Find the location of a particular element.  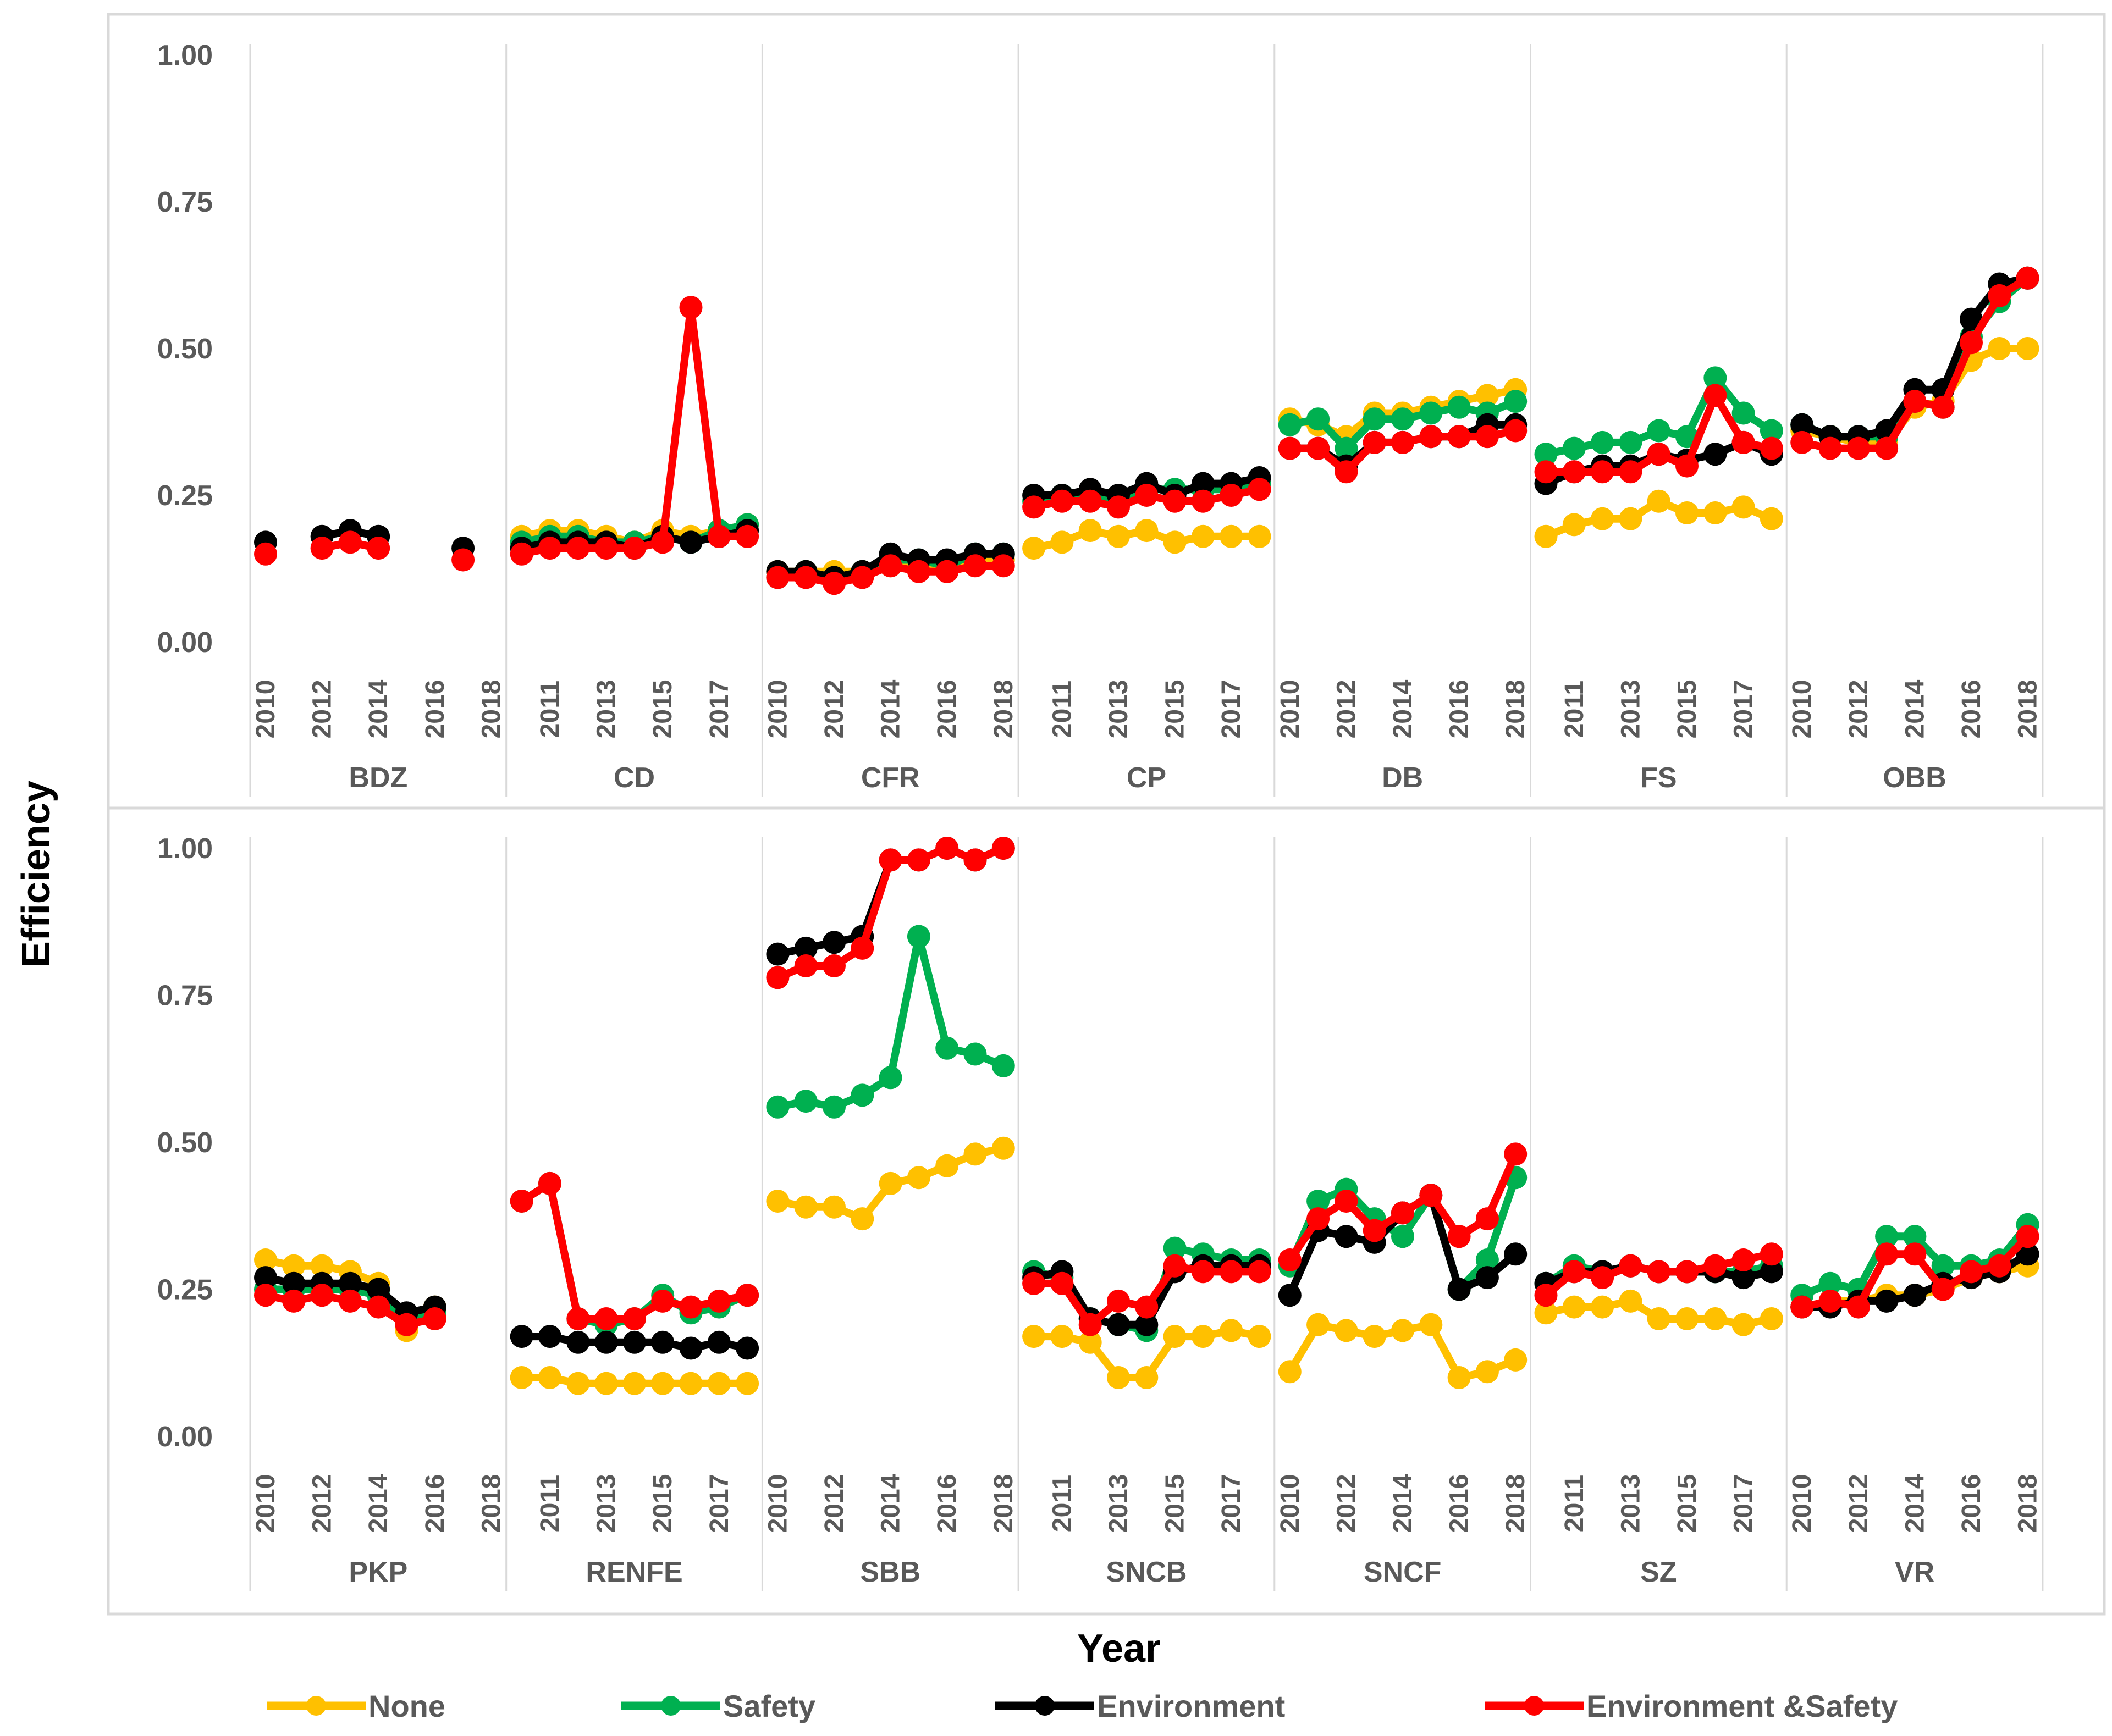

legend-label-safety: Safety is located at coordinates (769, 1706).